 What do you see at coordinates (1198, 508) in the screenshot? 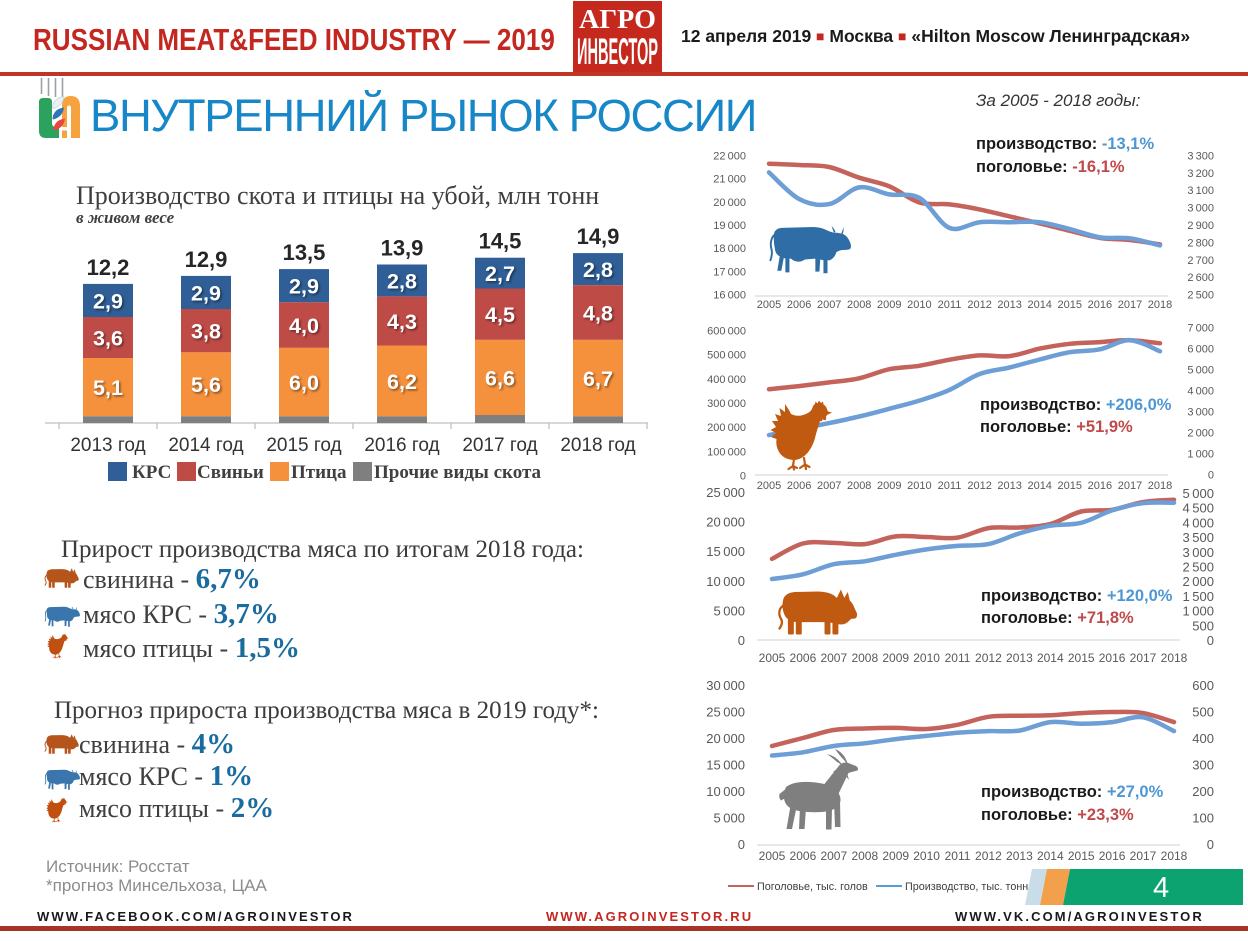
I see `svg-text: 4 500` at bounding box center [1198, 508].